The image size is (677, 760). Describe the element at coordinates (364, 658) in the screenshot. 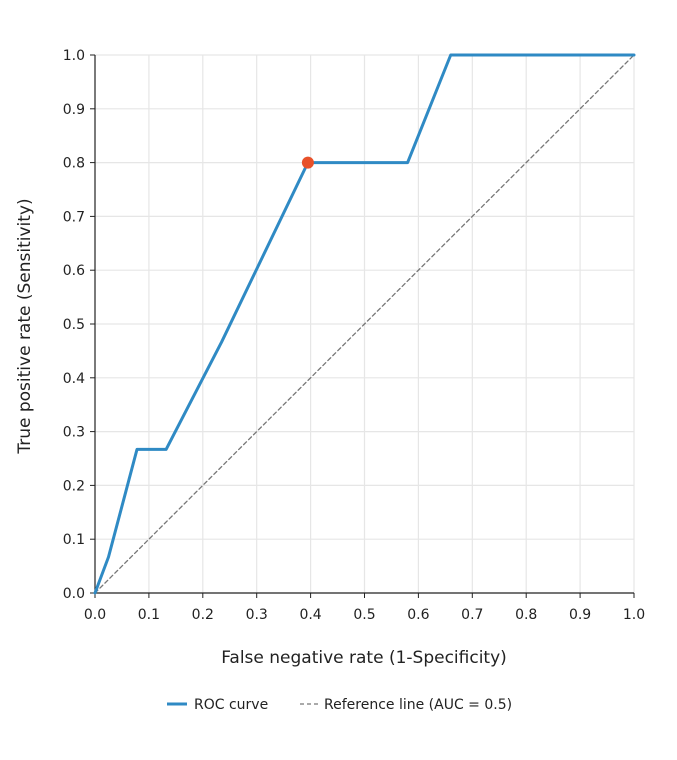

I see `x-axis-title: False negative rate (1-Specificity)` at that location.